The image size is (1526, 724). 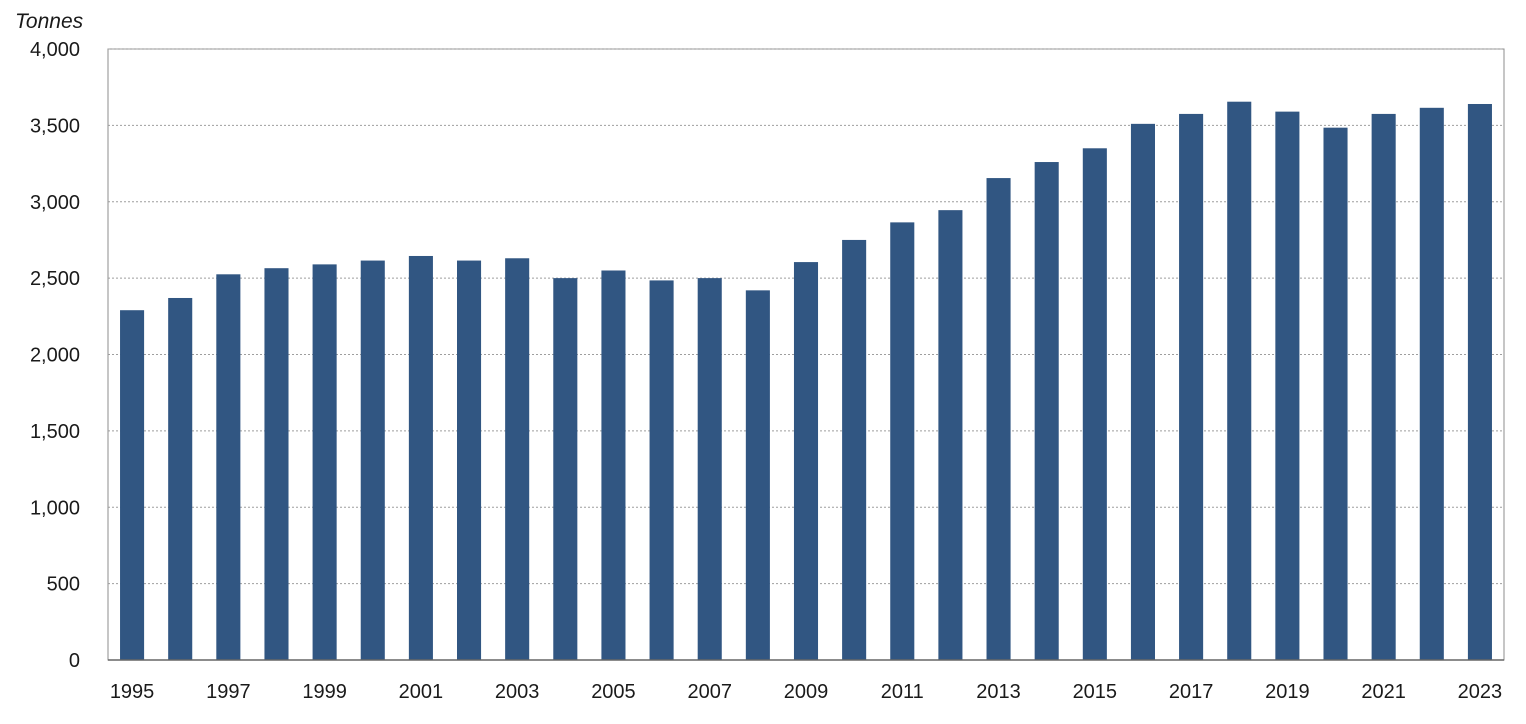 I want to click on y-tick-label: 1,000, so click(x=55, y=508).